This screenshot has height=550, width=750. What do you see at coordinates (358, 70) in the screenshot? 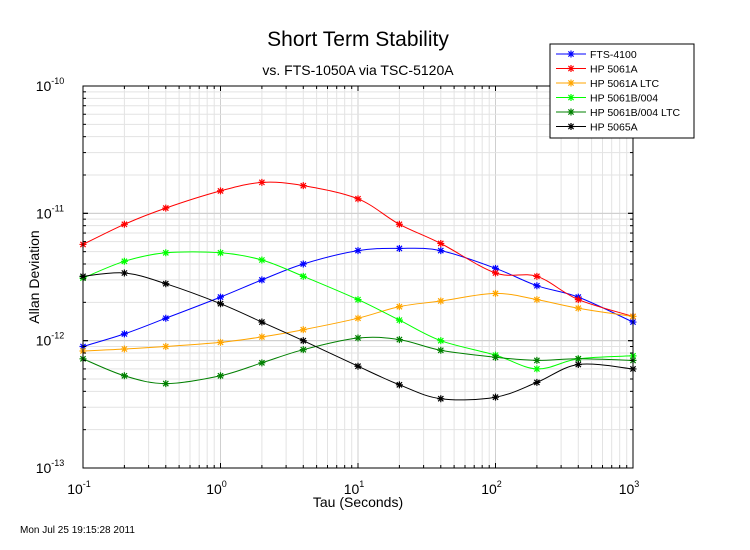
I see `chart-subtitle: vs. FTS-1050A via TSC-5120A` at bounding box center [358, 70].